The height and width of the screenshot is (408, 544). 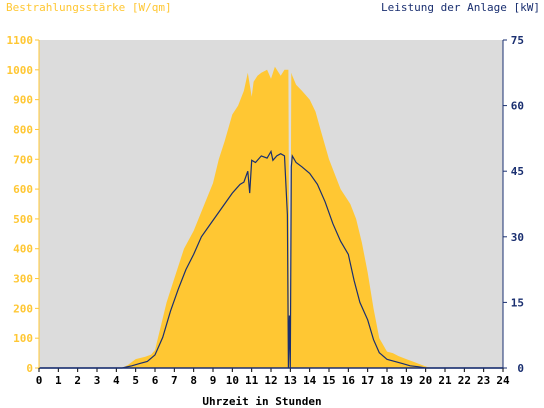 What do you see at coordinates (29, 368) in the screenshot?
I see `left-tick-label: 0` at bounding box center [29, 368].